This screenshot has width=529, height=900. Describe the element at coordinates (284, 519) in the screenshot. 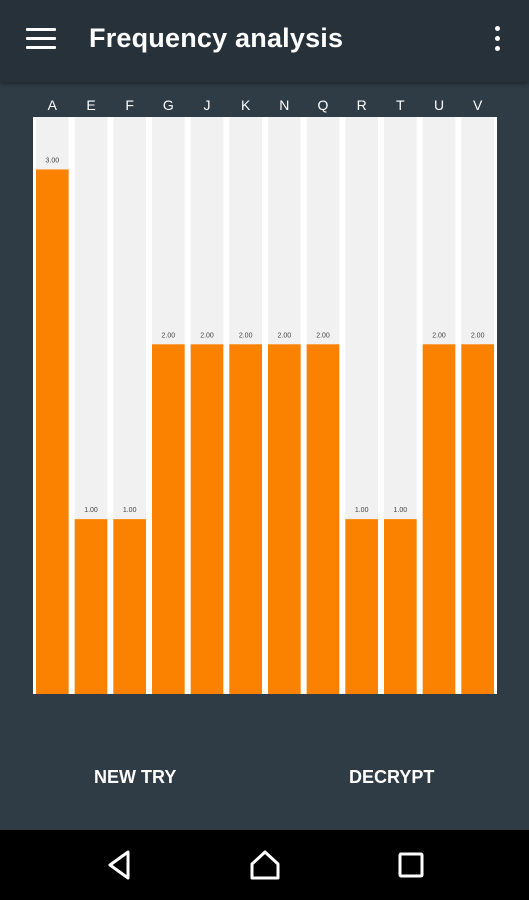

I see `bar-N` at that location.